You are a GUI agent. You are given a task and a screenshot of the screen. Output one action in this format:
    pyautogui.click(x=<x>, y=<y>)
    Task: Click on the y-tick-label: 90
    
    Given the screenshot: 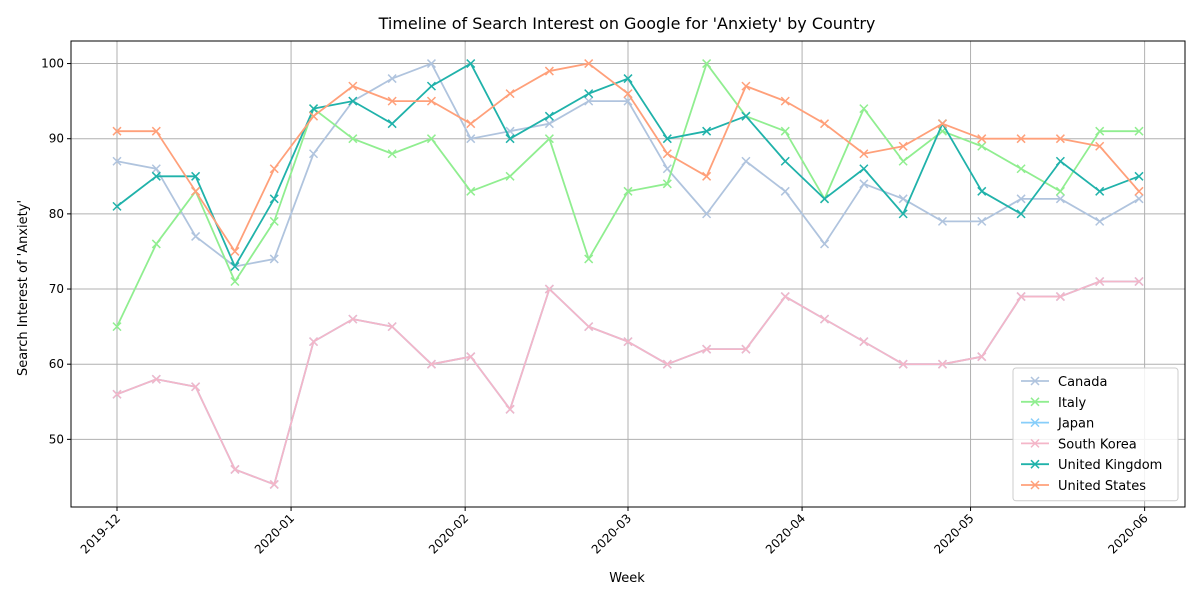 What is the action you would take?
    pyautogui.click(x=56, y=139)
    